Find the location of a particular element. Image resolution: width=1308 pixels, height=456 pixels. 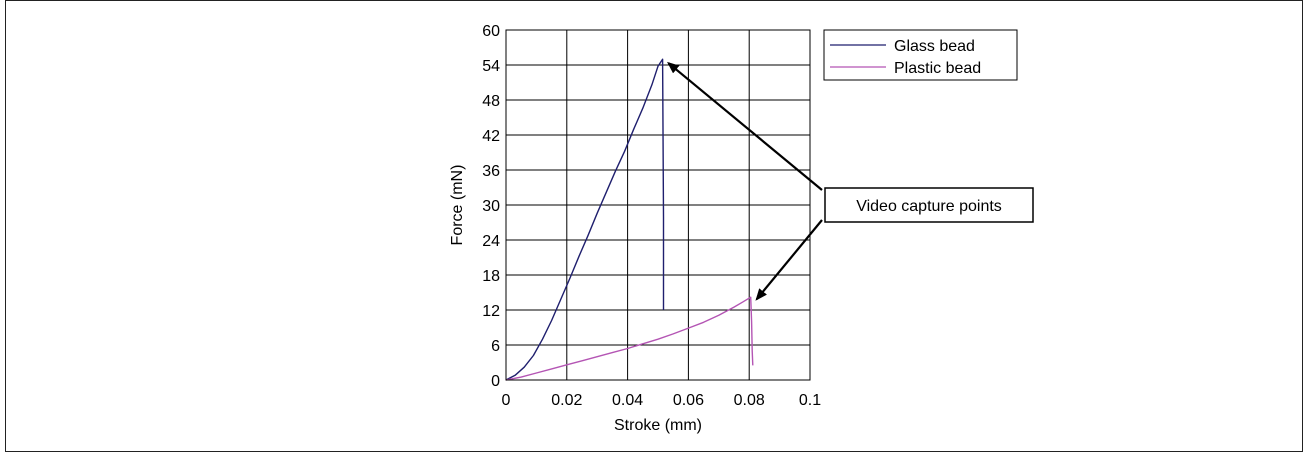

x-tick-label: 0.08 is located at coordinates (749, 400).